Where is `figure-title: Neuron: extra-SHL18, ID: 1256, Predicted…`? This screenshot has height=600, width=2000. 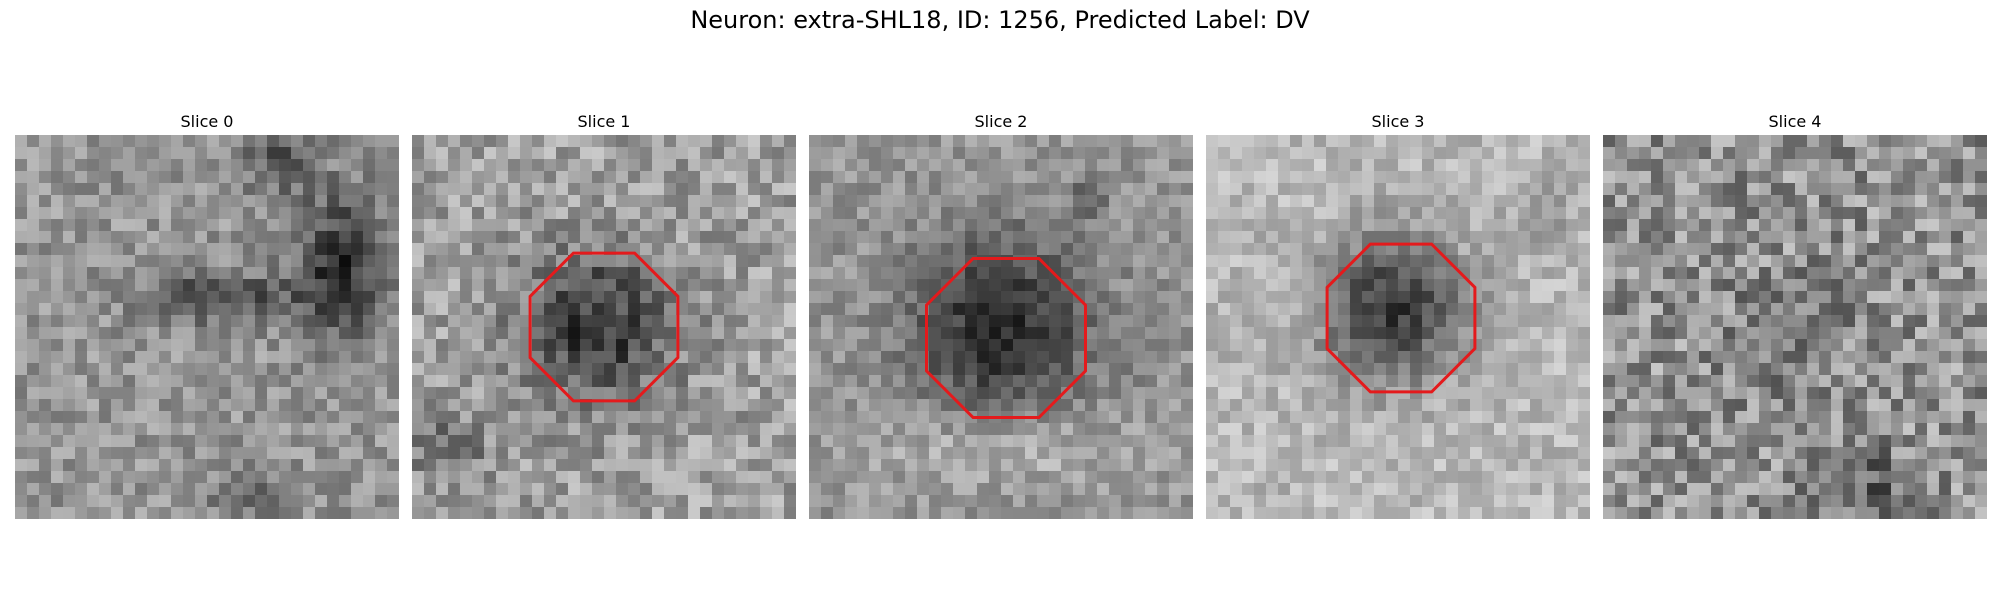 figure-title: Neuron: extra-SHL18, ID: 1256, Predicted… is located at coordinates (1000, 20).